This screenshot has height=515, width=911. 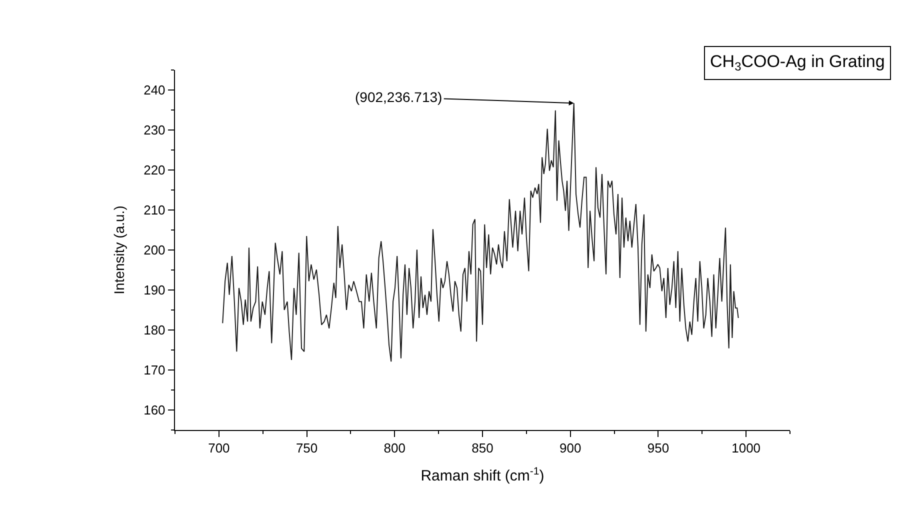 I want to click on y-tick-label: 240, so click(x=155, y=90).